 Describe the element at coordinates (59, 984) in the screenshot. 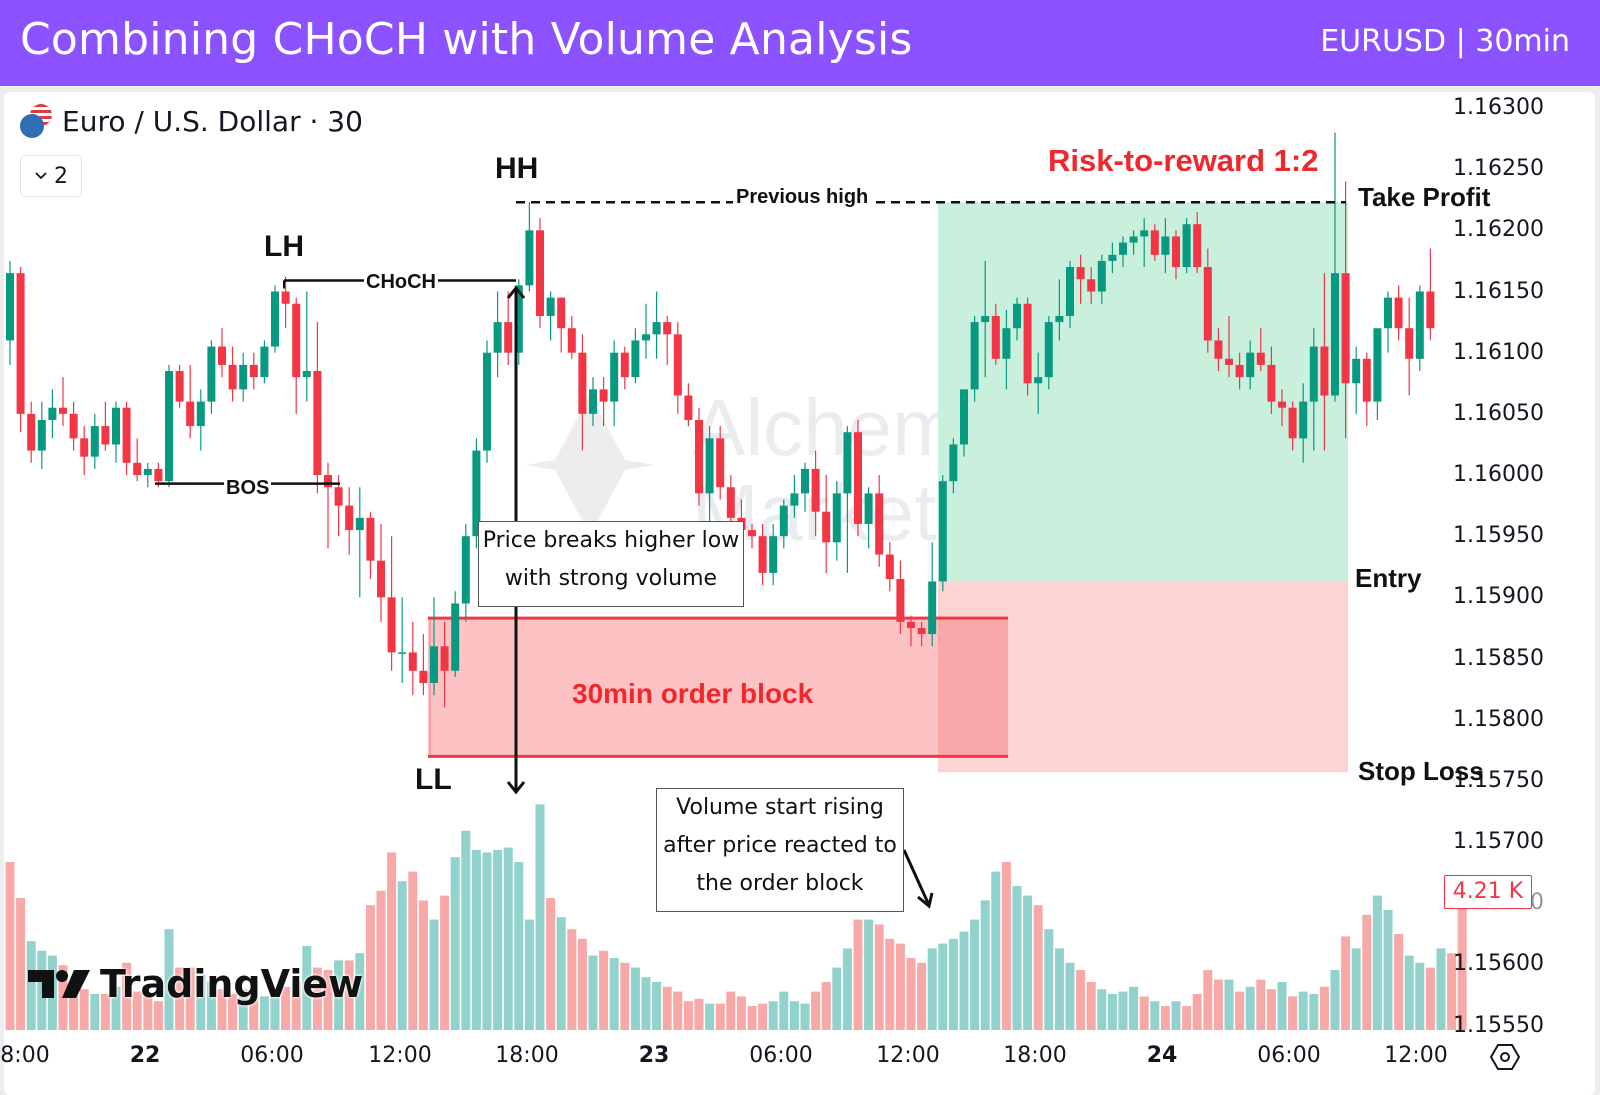

I see `tradingview-logo-icon` at that location.